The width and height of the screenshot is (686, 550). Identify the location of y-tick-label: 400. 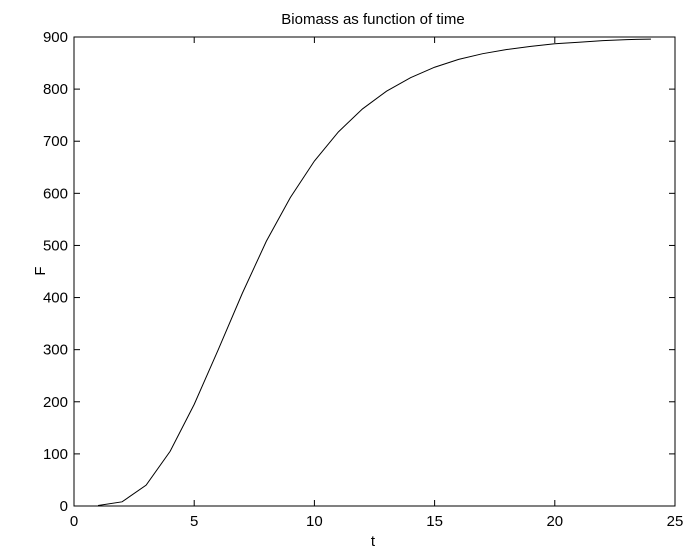
(55, 298).